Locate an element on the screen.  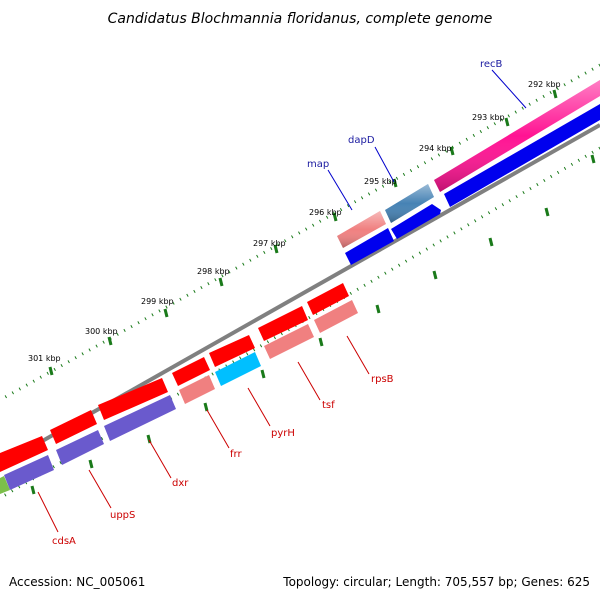
leader-line-rpsb is located at coordinates (358, 355).